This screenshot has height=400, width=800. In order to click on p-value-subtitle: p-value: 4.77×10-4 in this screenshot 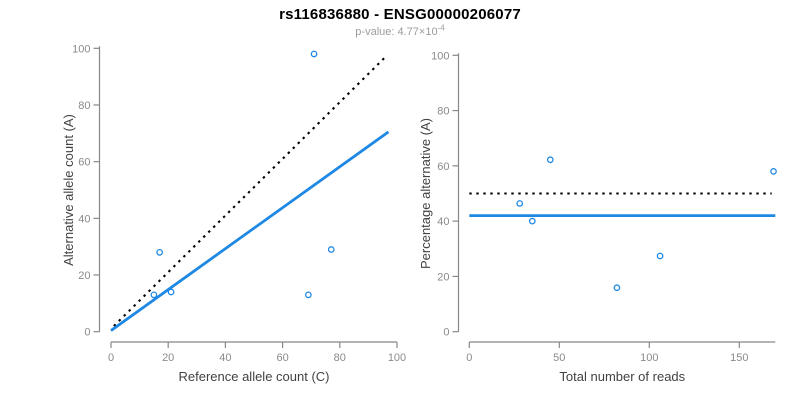, I will do `click(400, 30)`.